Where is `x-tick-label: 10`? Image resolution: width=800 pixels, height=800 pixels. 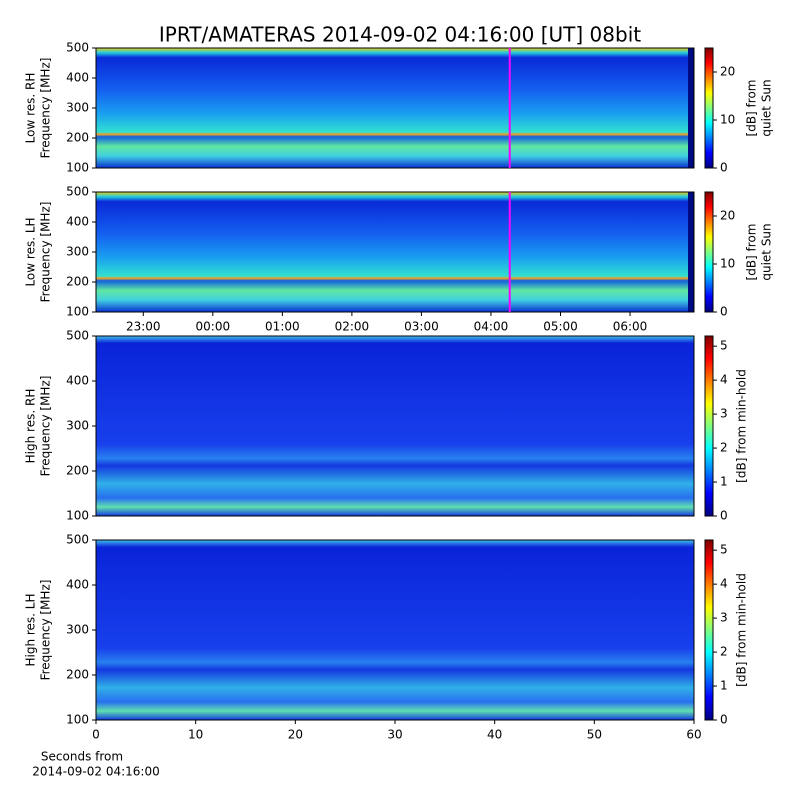
x-tick-label: 10 is located at coordinates (195, 735).